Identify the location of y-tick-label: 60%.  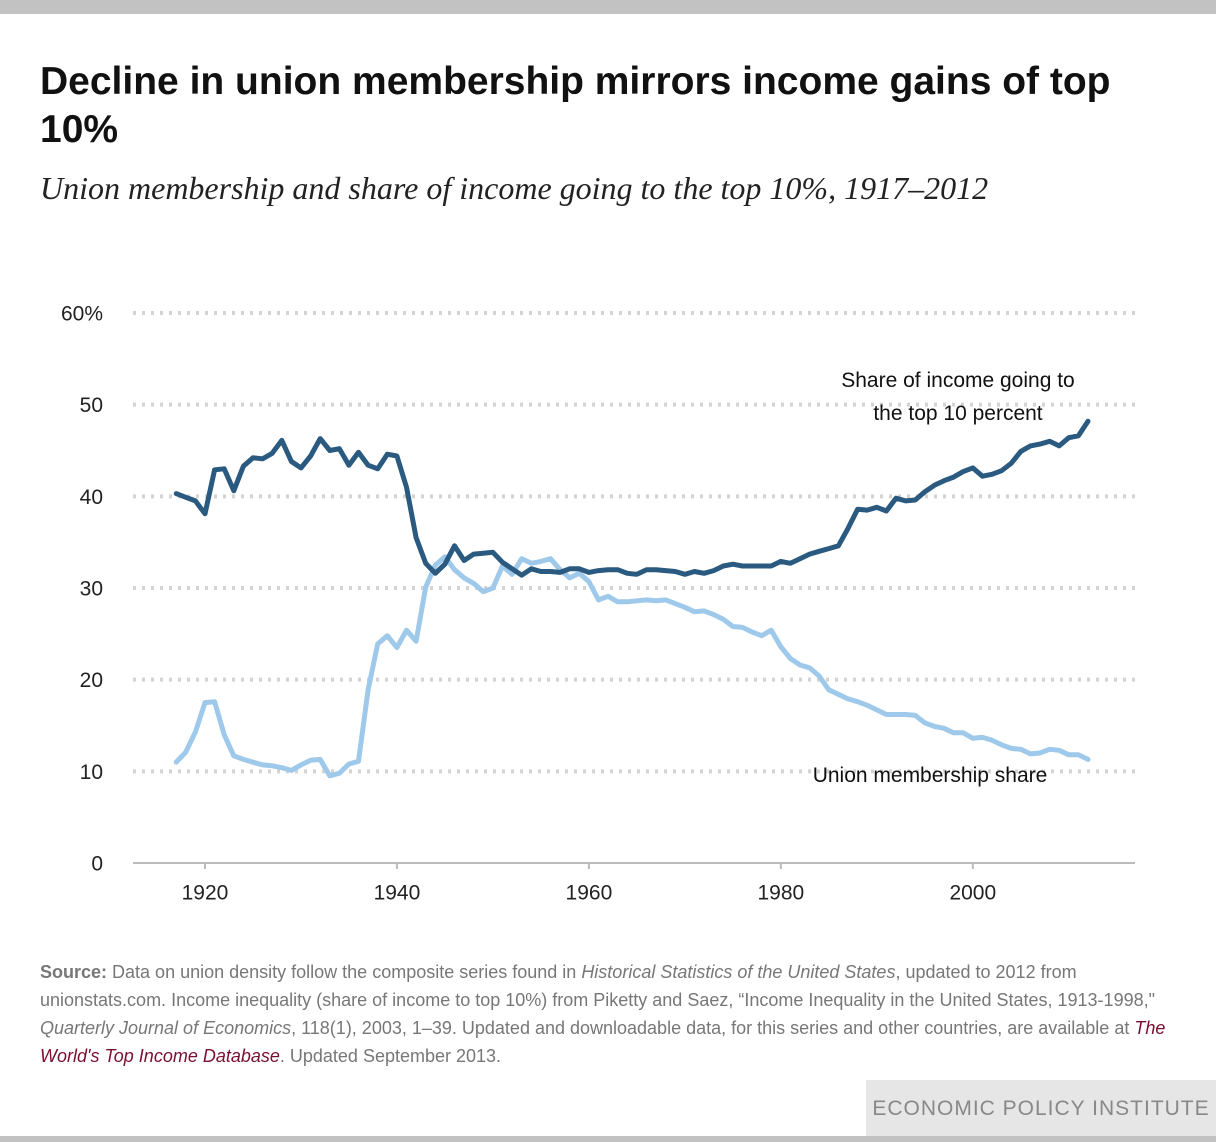
(82, 314).